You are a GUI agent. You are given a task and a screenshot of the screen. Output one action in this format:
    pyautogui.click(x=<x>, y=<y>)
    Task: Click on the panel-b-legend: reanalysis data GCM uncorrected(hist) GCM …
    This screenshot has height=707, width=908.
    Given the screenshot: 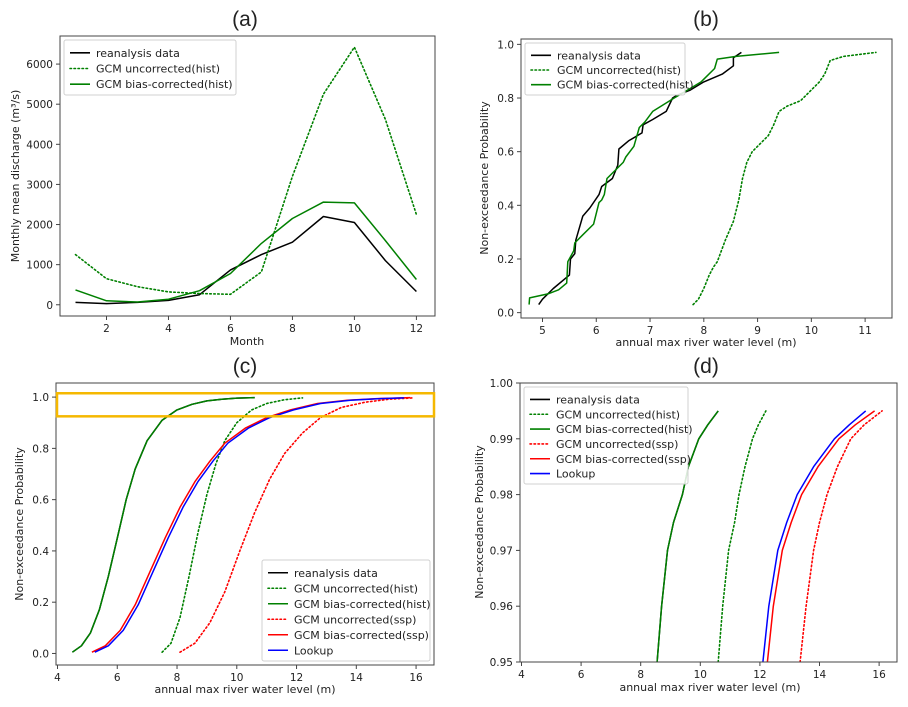 What is the action you would take?
    pyautogui.click(x=609, y=69)
    